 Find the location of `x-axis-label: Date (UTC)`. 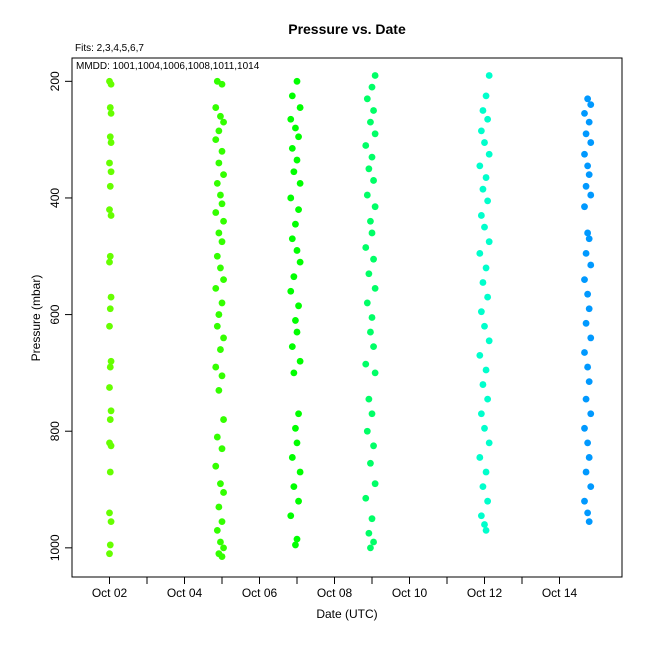

x-axis-label: Date (UTC) is located at coordinates (346, 614).